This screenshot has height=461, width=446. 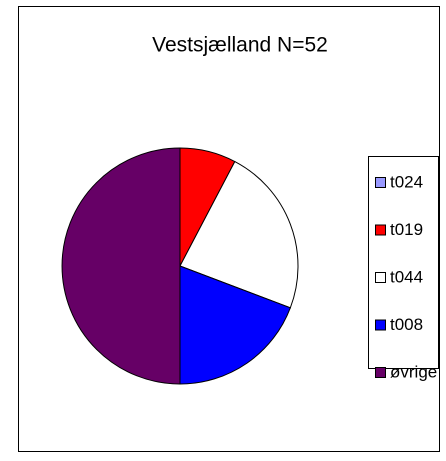 What do you see at coordinates (406, 229) in the screenshot?
I see `legend-label: t019` at bounding box center [406, 229].